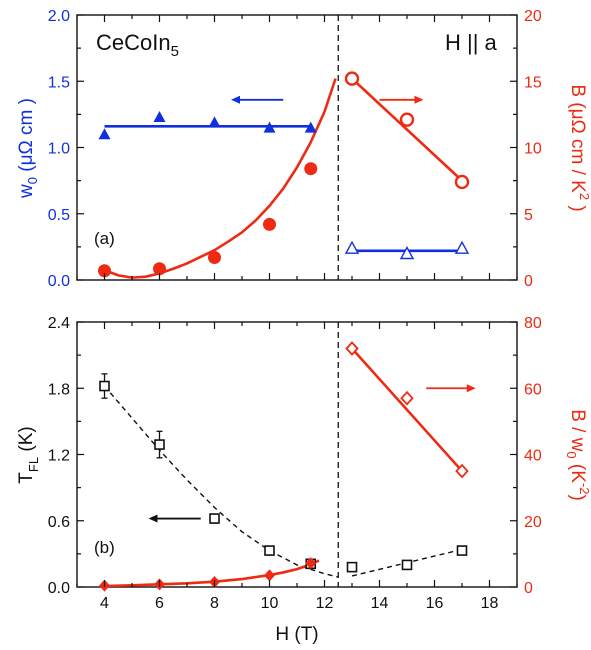 This screenshot has height=650, width=591. I want to click on x-tick-label: 8, so click(214, 603).